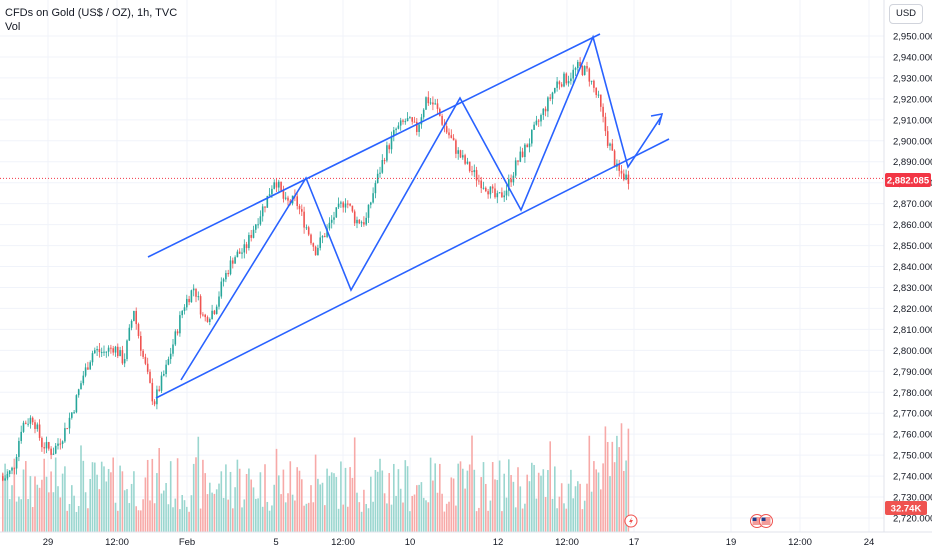  Describe the element at coordinates (91, 13) in the screenshot. I see `symbol-title: CFDs on Gold (US$ / OZ), 1h, TVC` at that location.